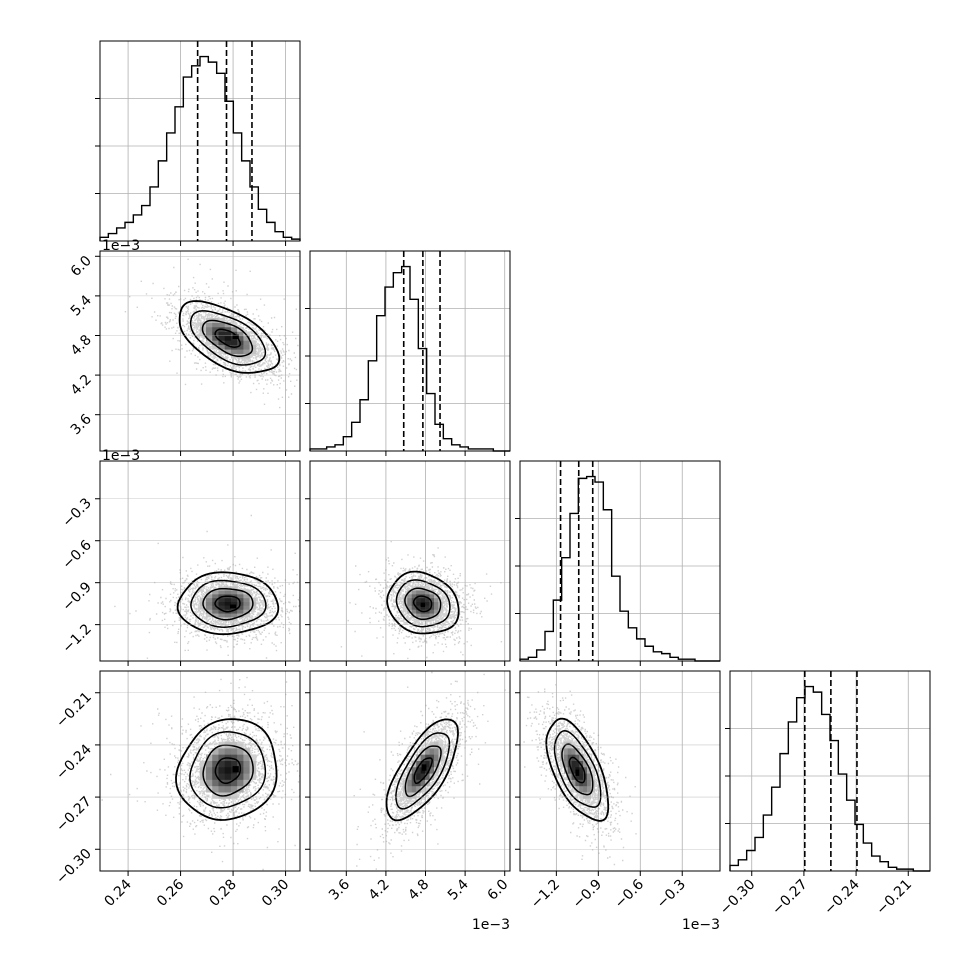  I want to click on x-tick-label: 0.28, so click(223, 893).